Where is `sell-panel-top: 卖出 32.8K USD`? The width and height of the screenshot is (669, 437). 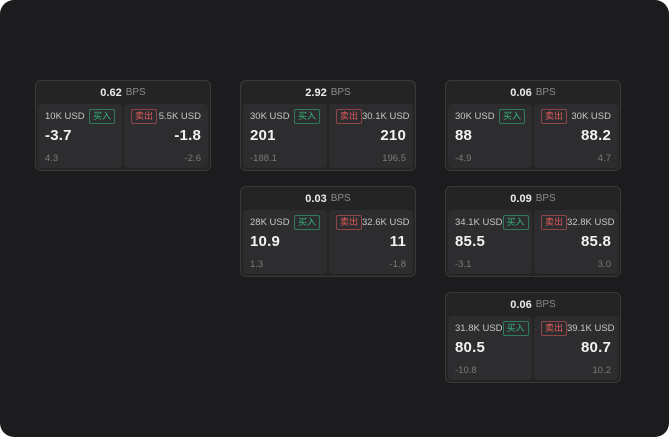
sell-panel-top: 卖出 32.8K USD is located at coordinates (578, 222).